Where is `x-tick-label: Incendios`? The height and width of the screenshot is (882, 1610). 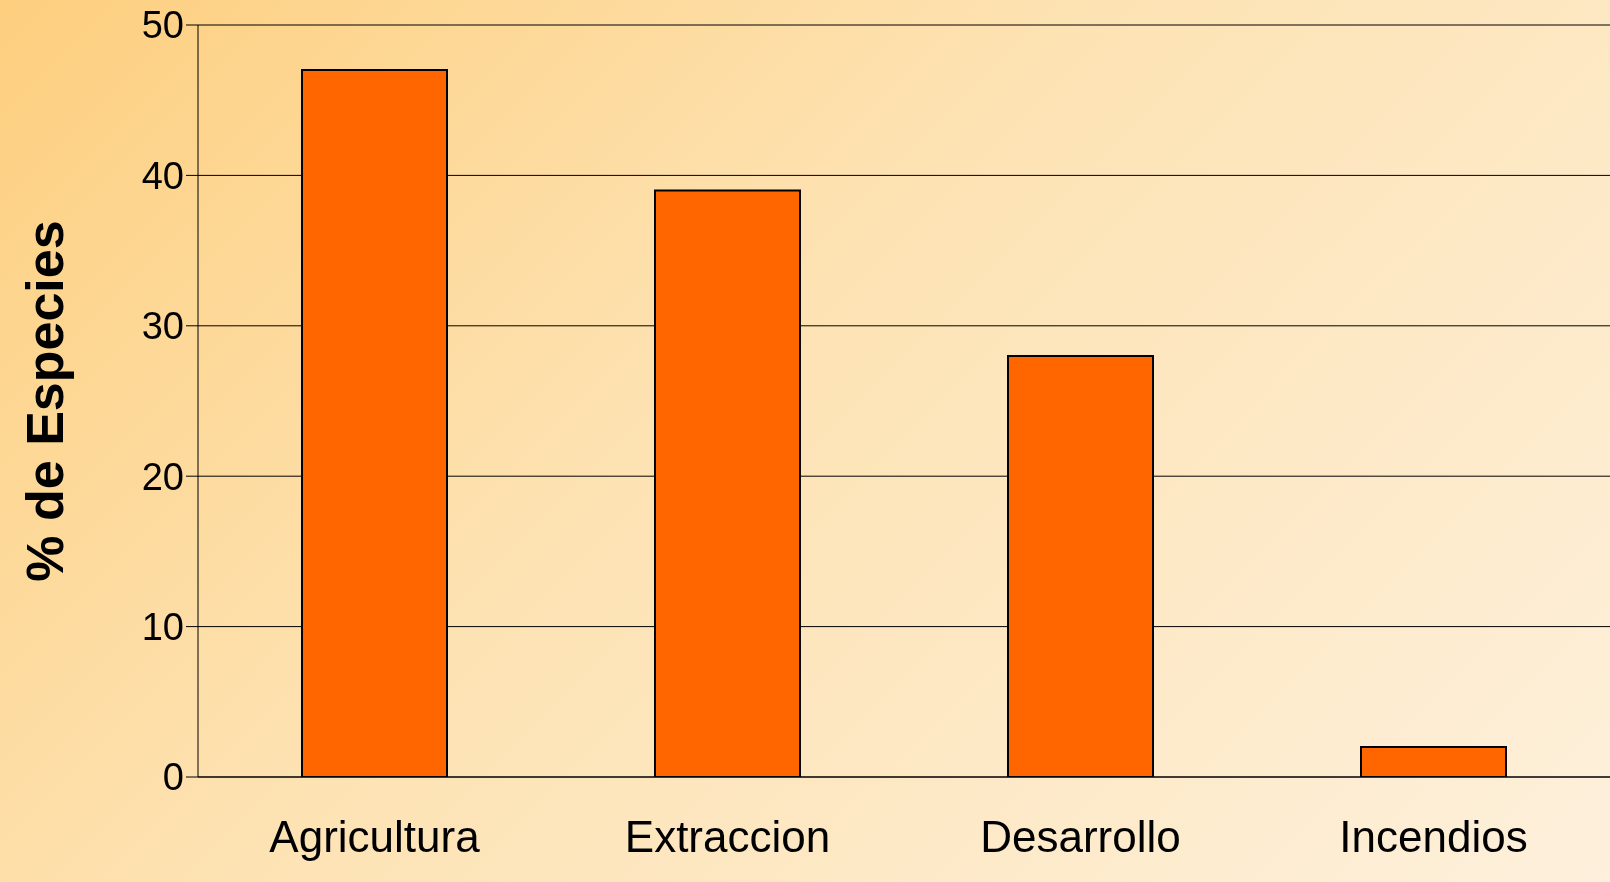
x-tick-label: Incendios is located at coordinates (1433, 837).